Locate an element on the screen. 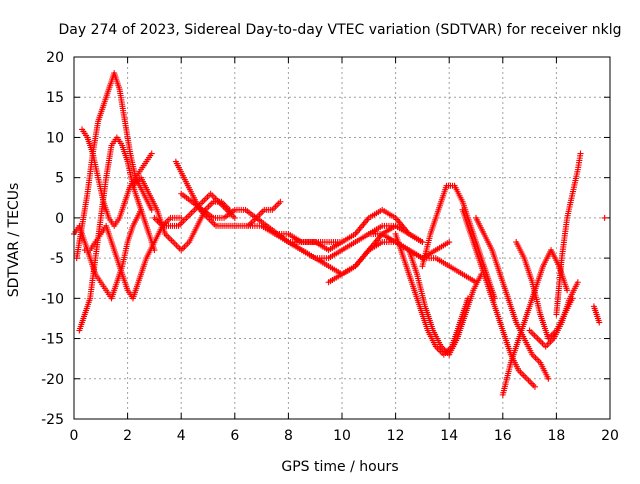  x-tick-label: 4 is located at coordinates (181, 436).